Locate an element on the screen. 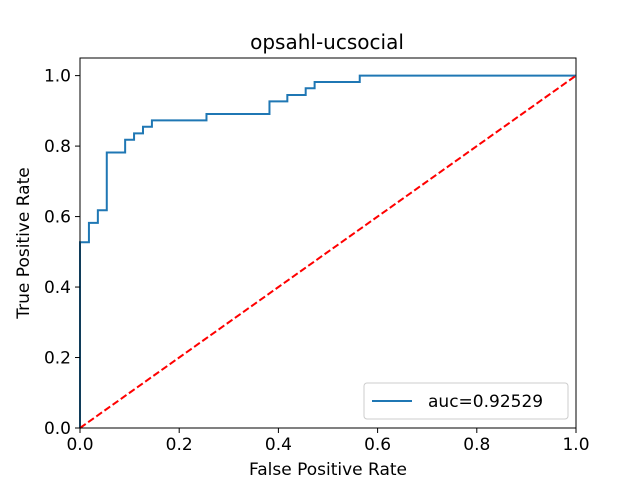  y-tick-label: 0.8 is located at coordinates (57, 147).